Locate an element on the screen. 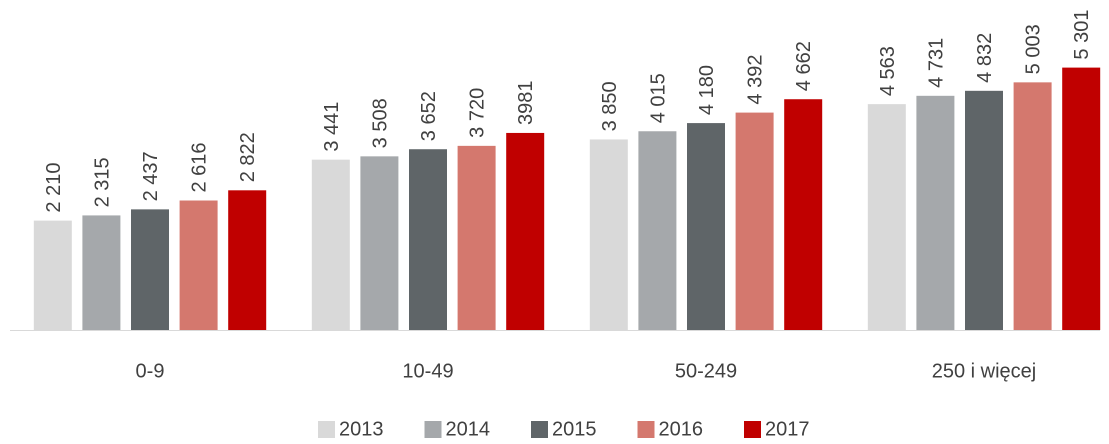 Image resolution: width=1109 pixels, height=444 pixels. value-label: 3 850 is located at coordinates (610, 106).